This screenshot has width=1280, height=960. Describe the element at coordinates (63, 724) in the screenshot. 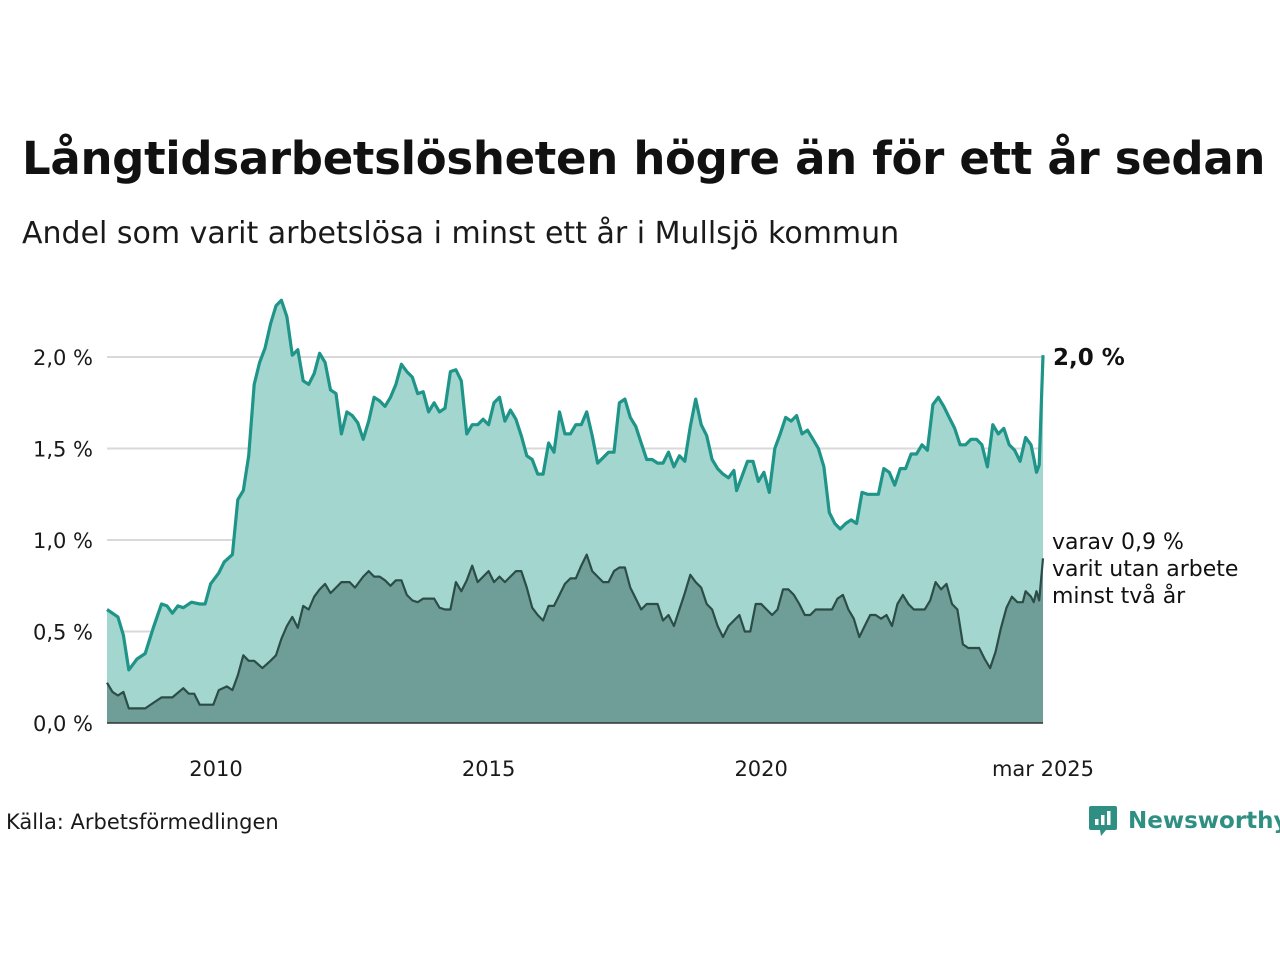

I see `y-tick-label: 0,0 %` at that location.